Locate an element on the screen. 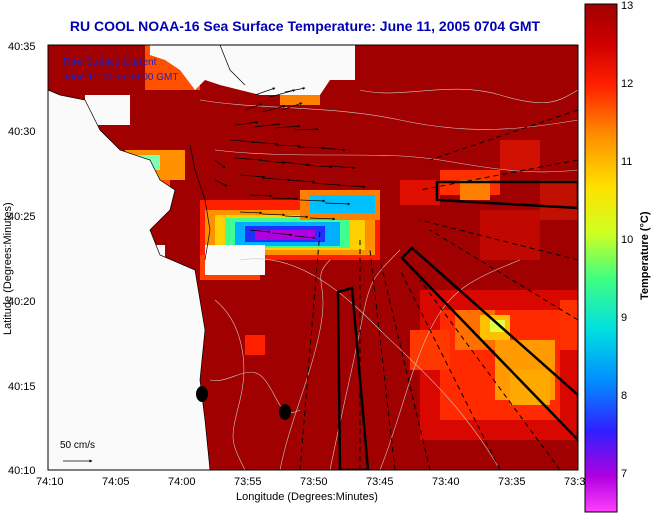 The image size is (651, 515). y-tick: 40:25 is located at coordinates (22, 217).